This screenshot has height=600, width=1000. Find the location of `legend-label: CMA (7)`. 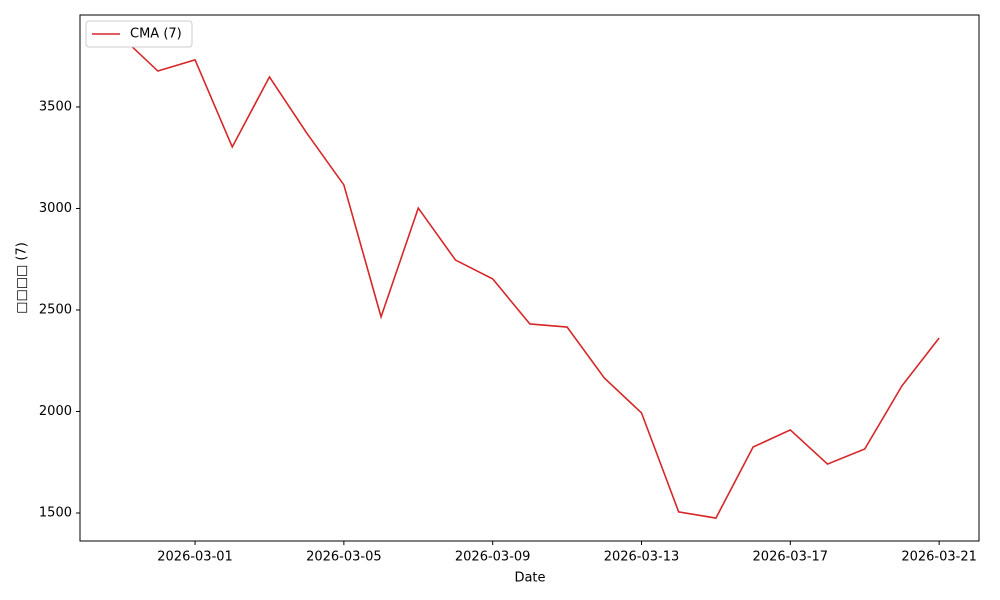

legend-label: CMA (7) is located at coordinates (156, 34).